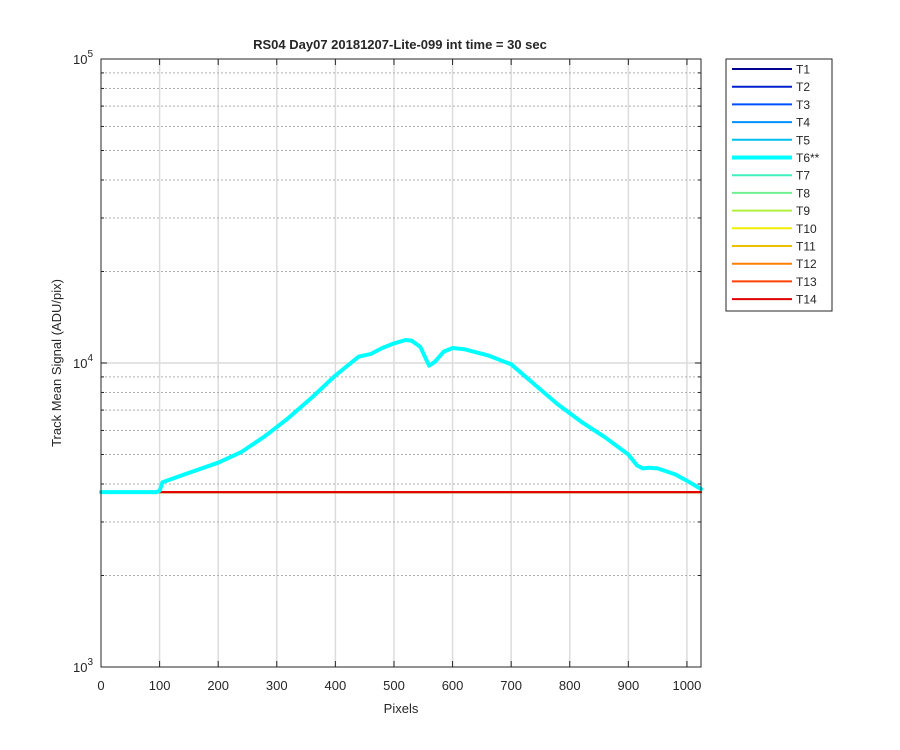 The height and width of the screenshot is (750, 900). Describe the element at coordinates (83, 666) in the screenshot. I see `y-tick-label: 10³` at that location.